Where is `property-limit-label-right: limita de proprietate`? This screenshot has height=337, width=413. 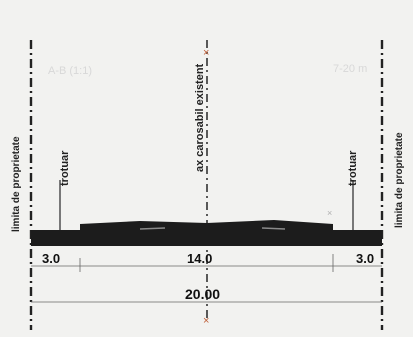
property-limit-label-right: limita de proprietate is located at coordinates (399, 180).